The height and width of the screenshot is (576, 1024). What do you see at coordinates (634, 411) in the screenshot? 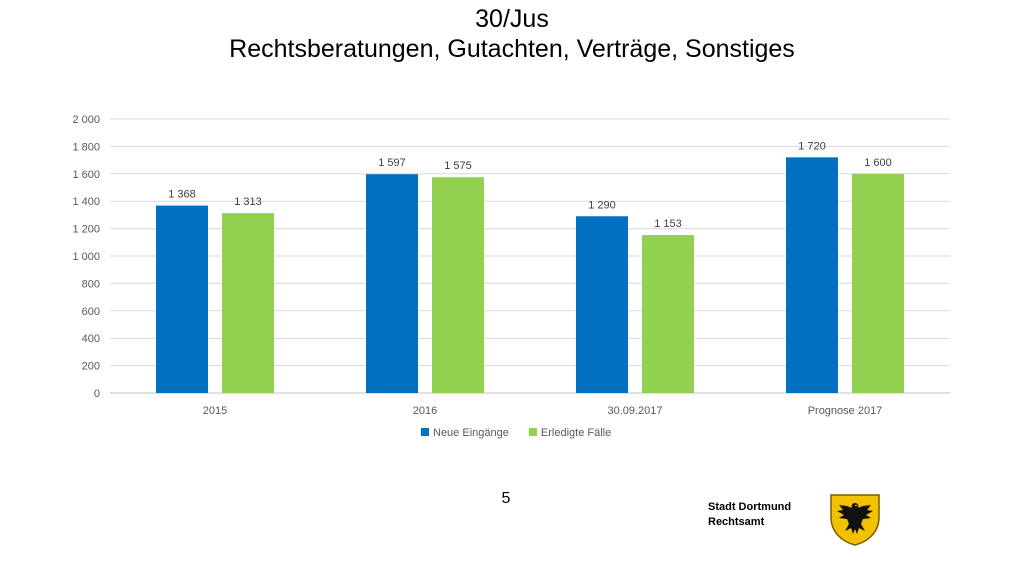
I see `x-tick-label: 30.09.2017` at bounding box center [634, 411].